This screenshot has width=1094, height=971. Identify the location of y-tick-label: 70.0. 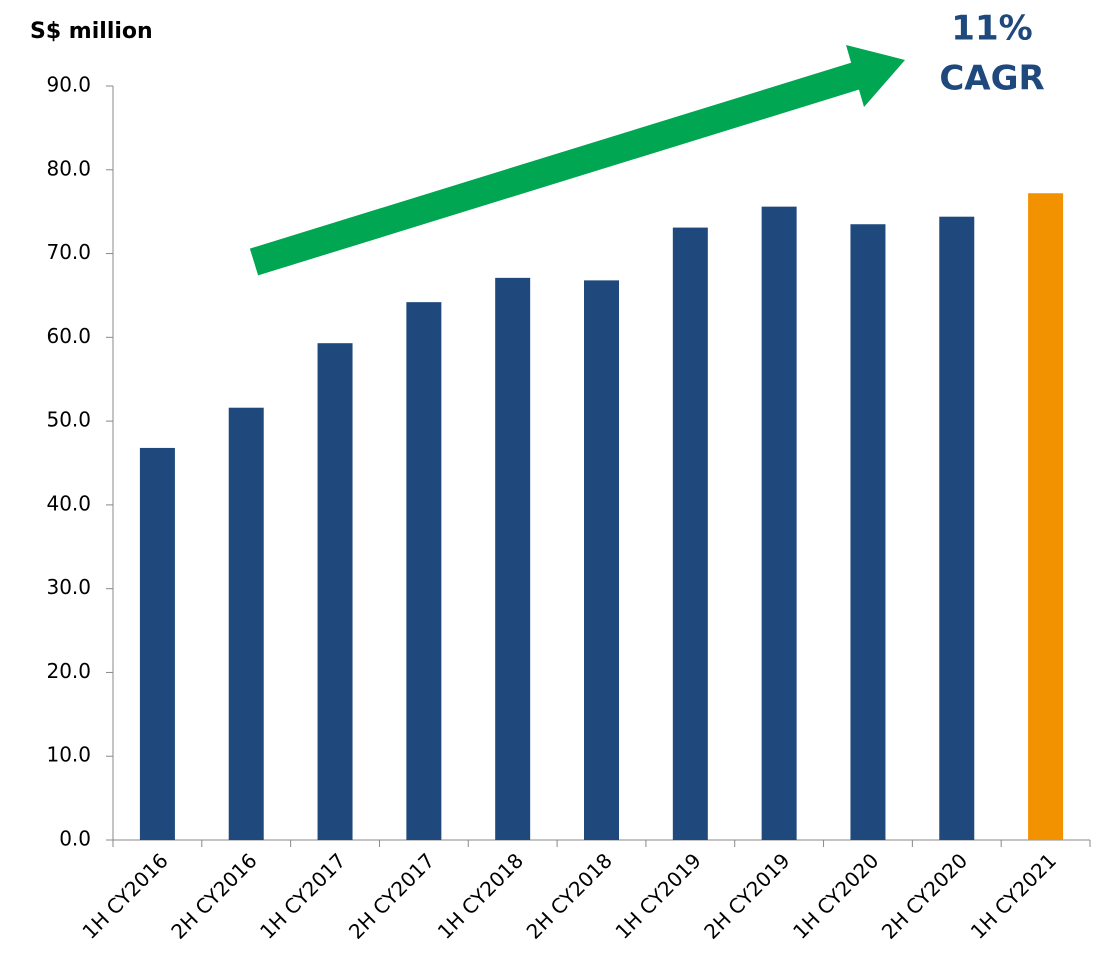
(68, 252).